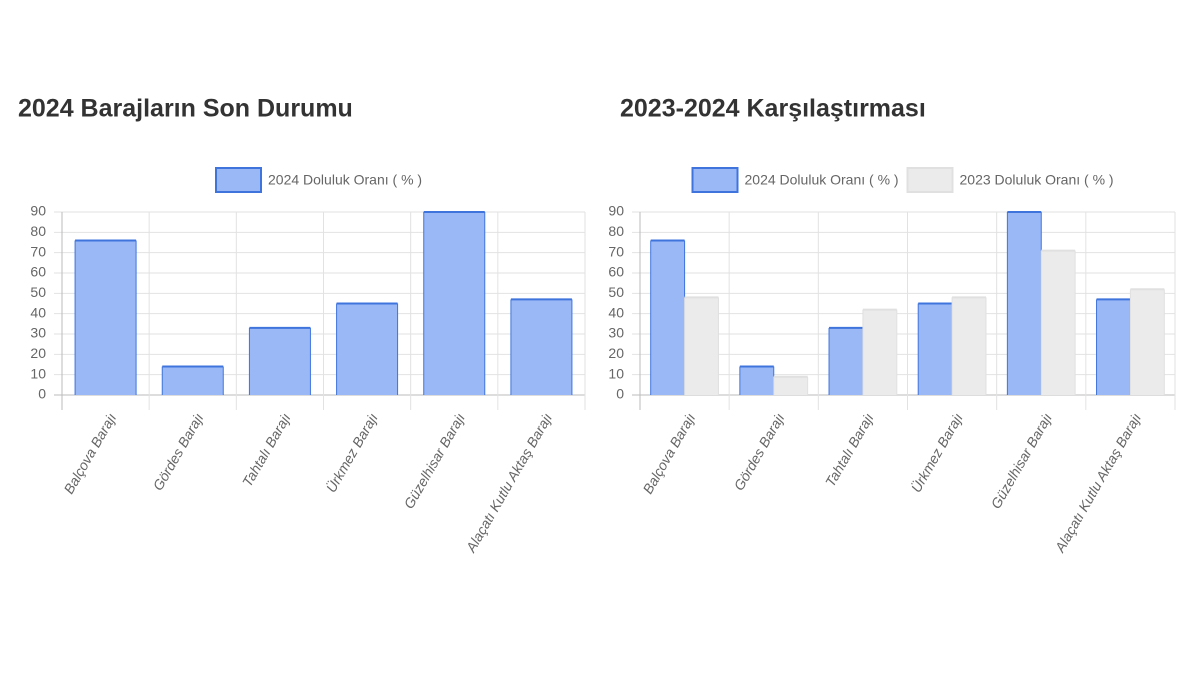 Image resolution: width=1200 pixels, height=675 pixels. What do you see at coordinates (185, 109) in the screenshot?
I see `chart-title: 2024 Barajların Son Durumu` at bounding box center [185, 109].